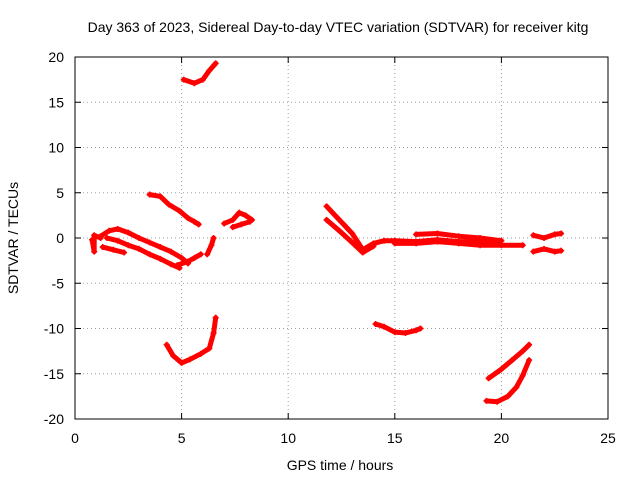  What do you see at coordinates (60, 193) in the screenshot?
I see `y-tick-label: 5` at bounding box center [60, 193].